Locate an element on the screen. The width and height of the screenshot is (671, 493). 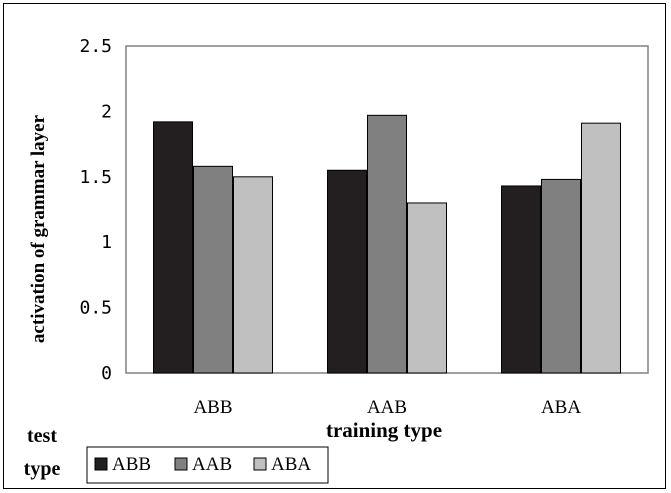
x-tick-label: AAB is located at coordinates (387, 407).